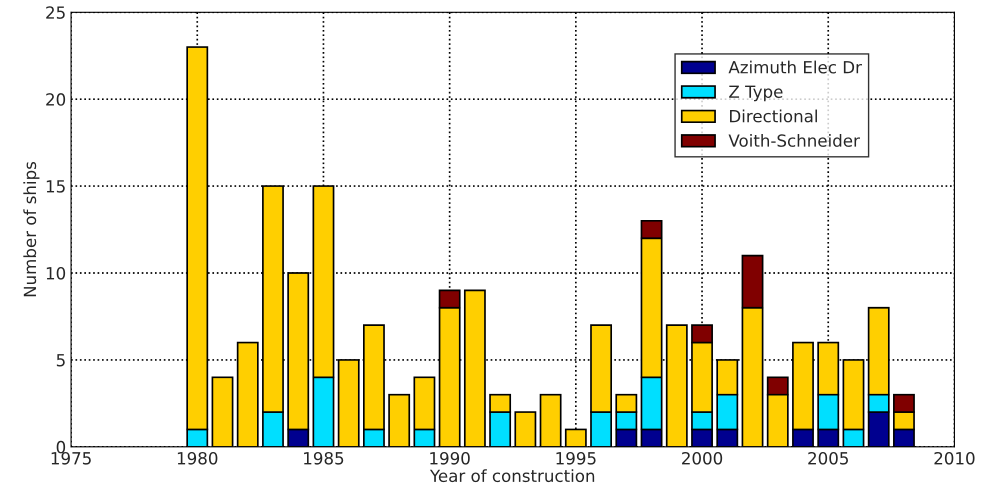 The width and height of the screenshot is (987, 491). What do you see at coordinates (61, 447) in the screenshot?
I see `y-tick-label: 0` at bounding box center [61, 447].